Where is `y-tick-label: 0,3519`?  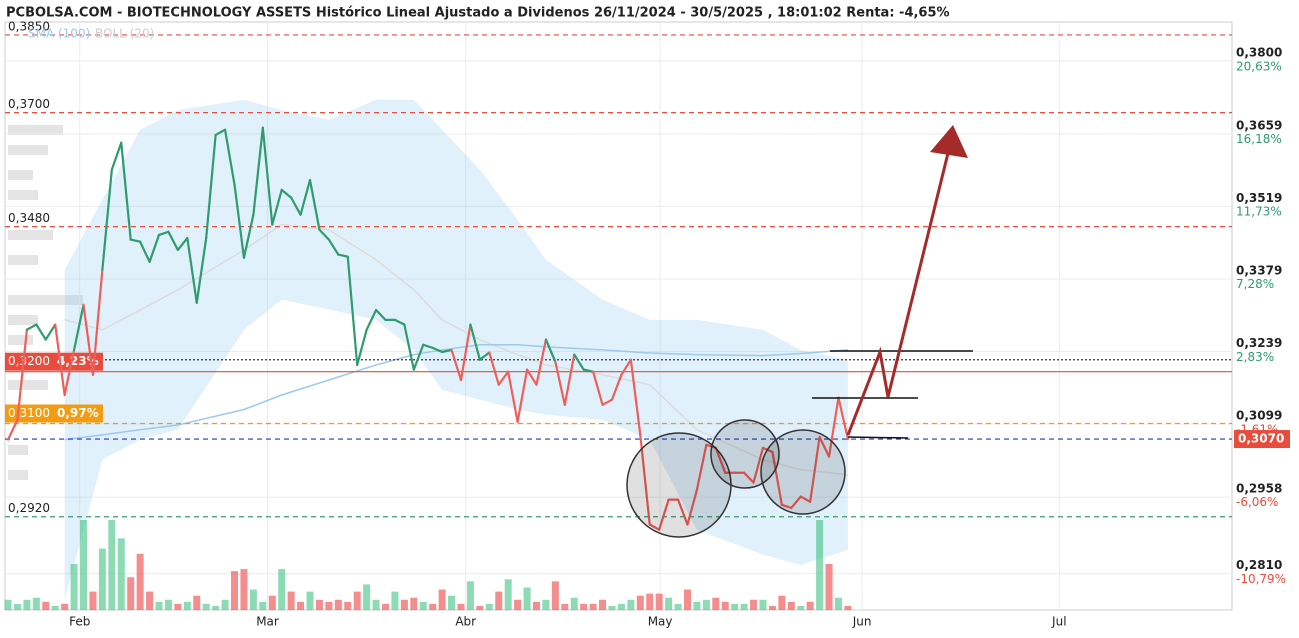
y-tick-label: 0,3519 is located at coordinates (1259, 198).